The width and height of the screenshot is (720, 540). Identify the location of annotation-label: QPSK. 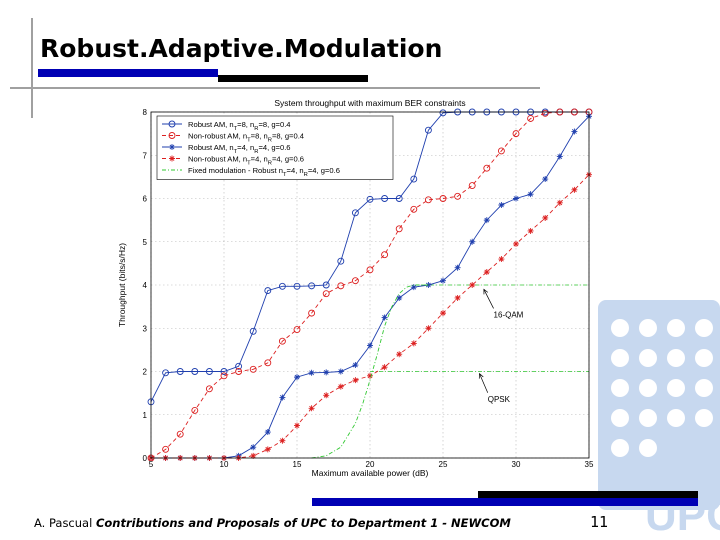
(499, 399).